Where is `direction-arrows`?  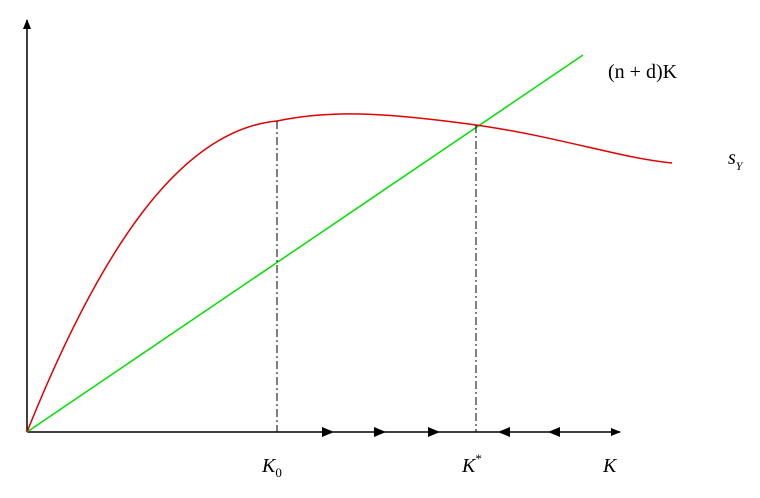 direction-arrows is located at coordinates (441, 432).